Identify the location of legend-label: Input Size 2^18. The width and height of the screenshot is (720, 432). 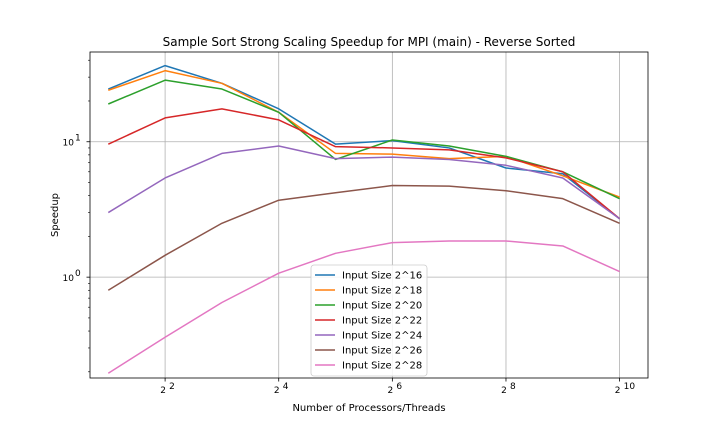
(382, 291).